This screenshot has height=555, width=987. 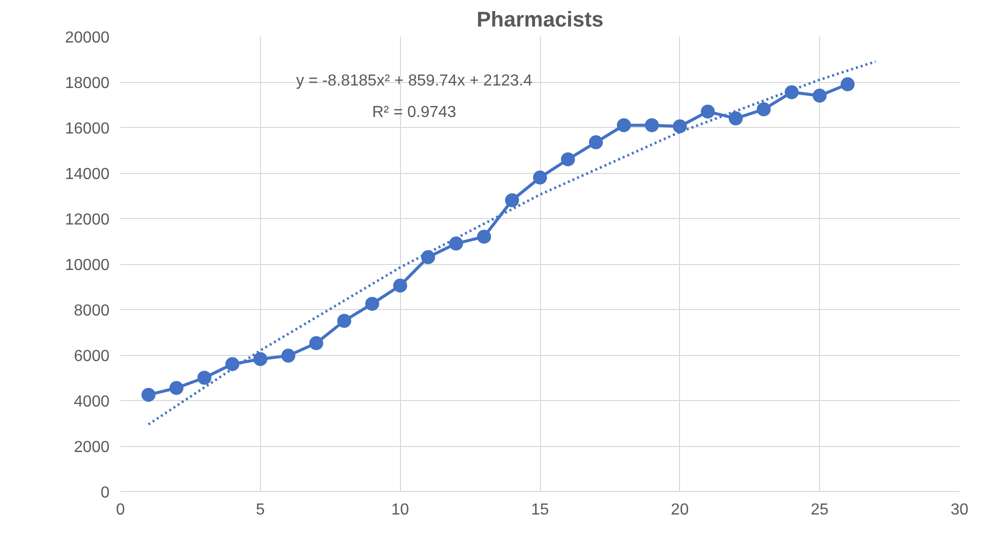 I want to click on y-tick-label: 14000, so click(x=87, y=174).